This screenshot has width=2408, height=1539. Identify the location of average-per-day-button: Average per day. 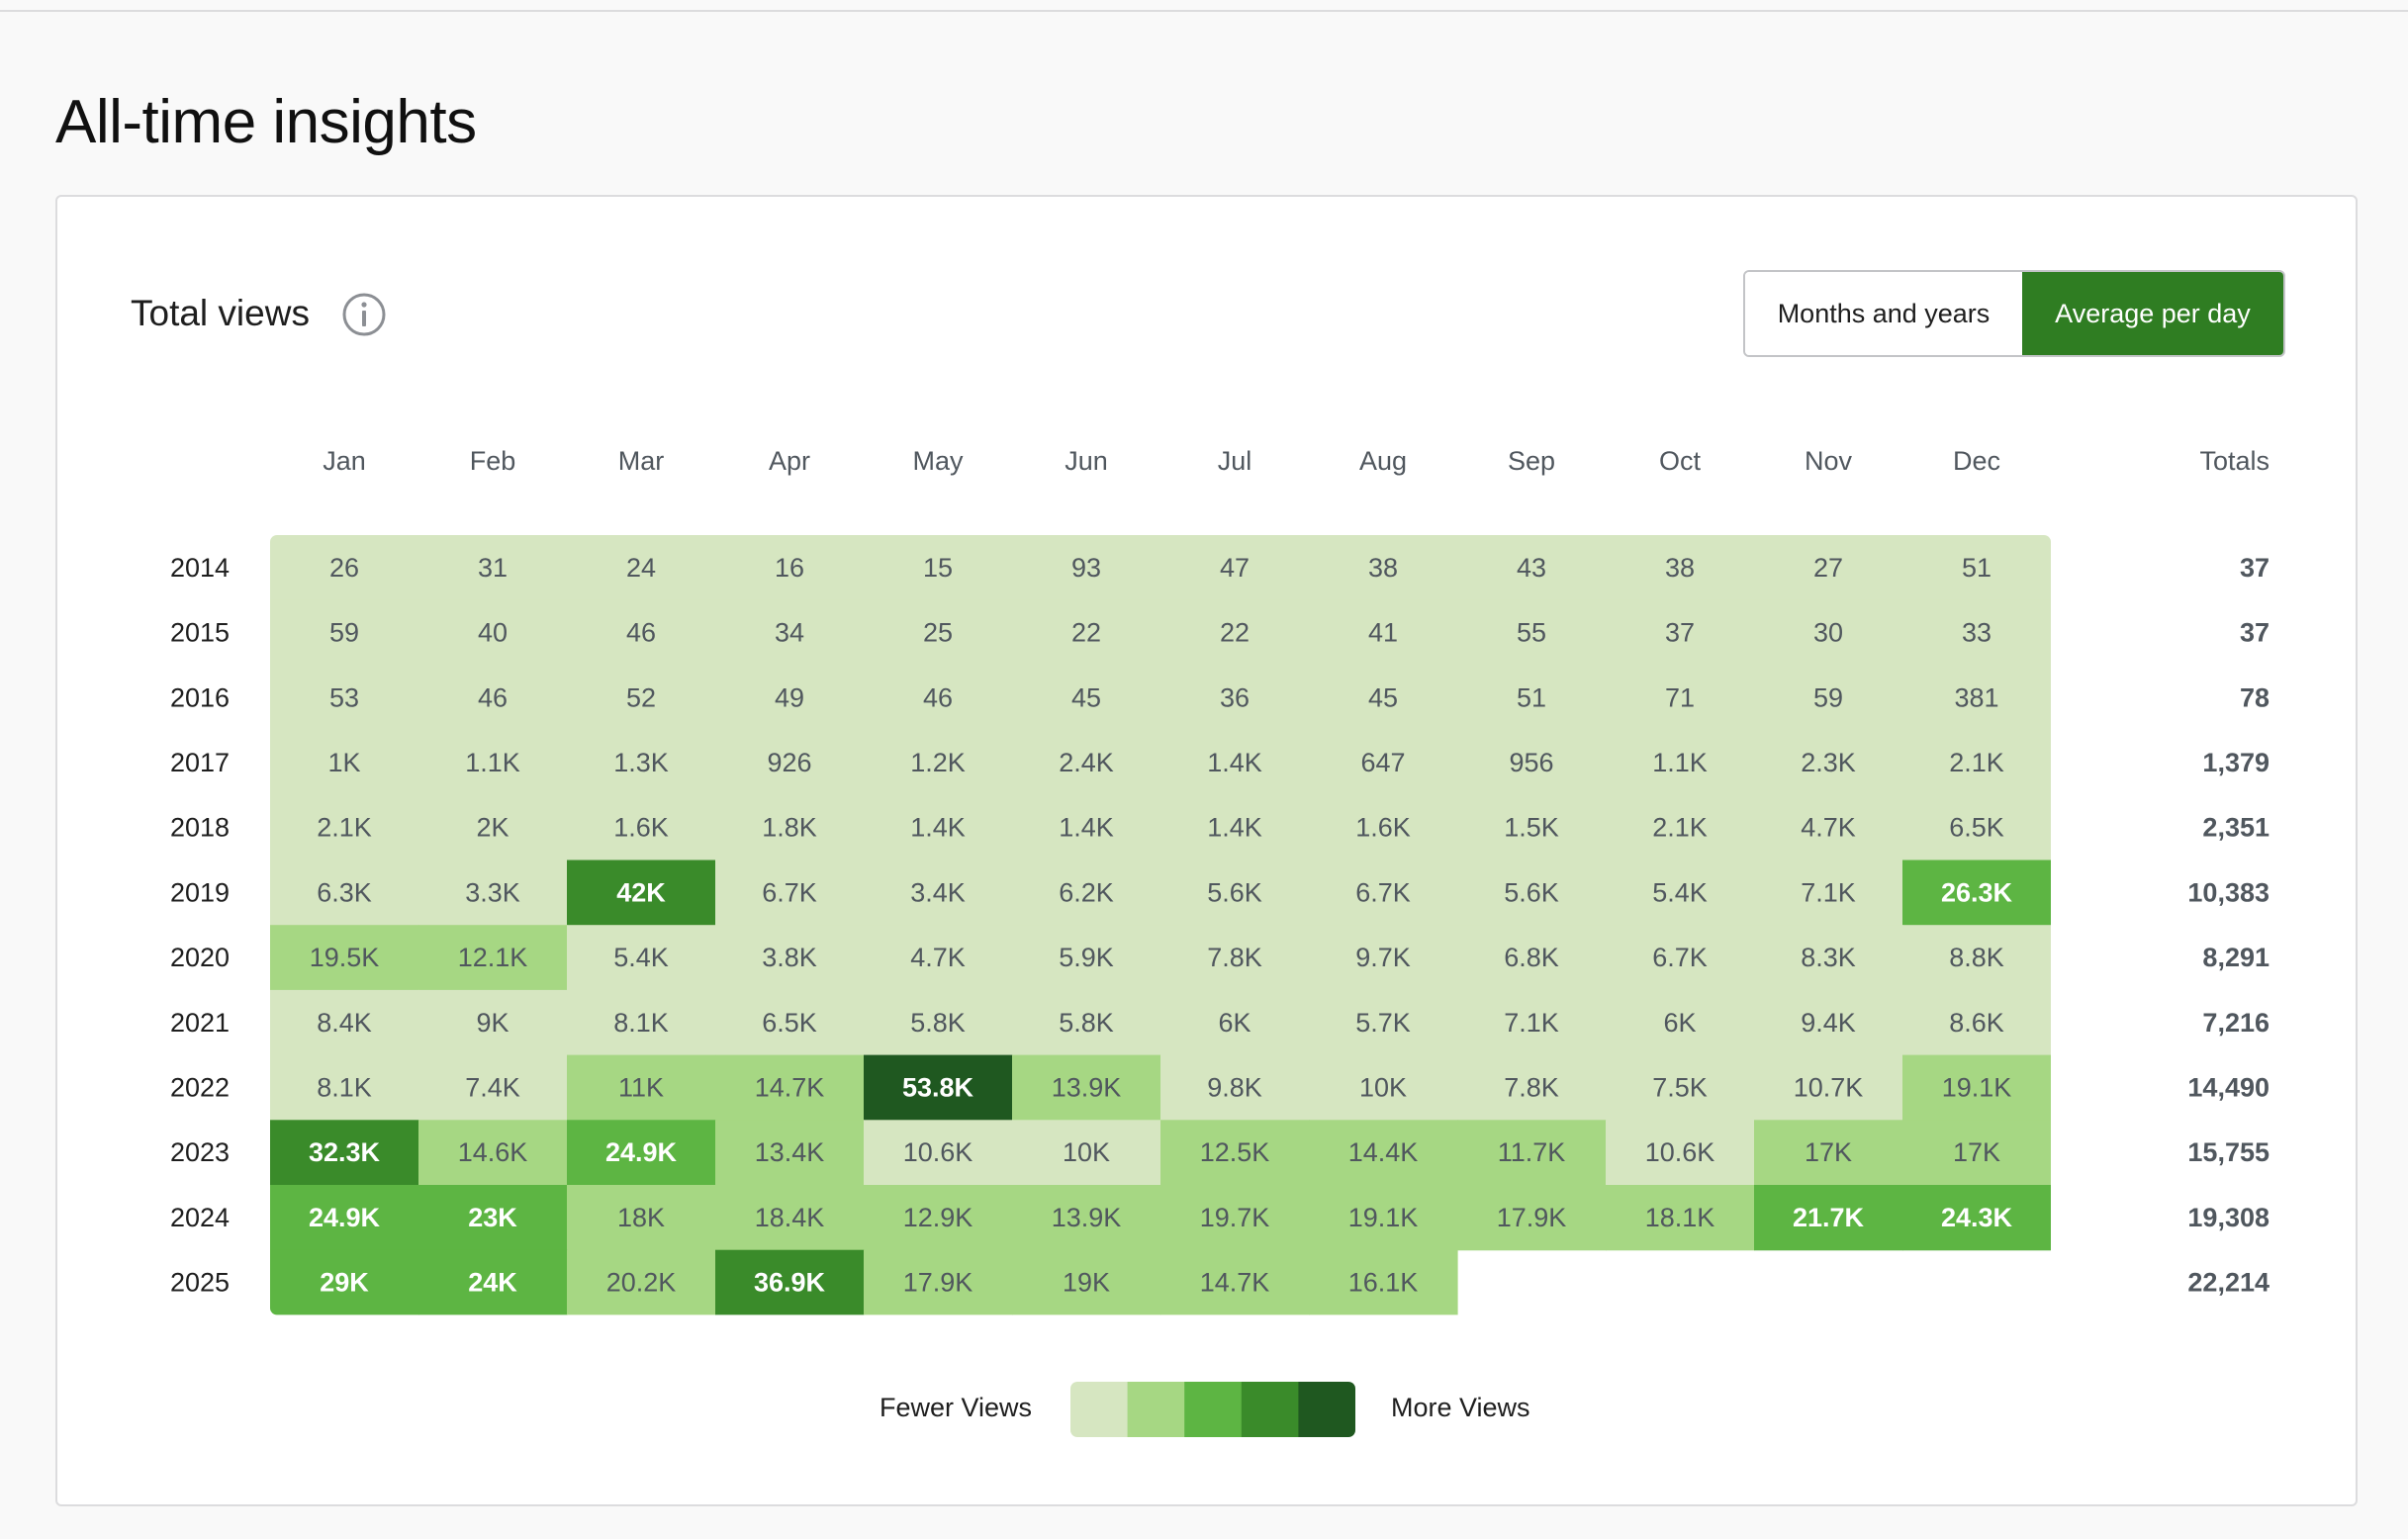
(2152, 313).